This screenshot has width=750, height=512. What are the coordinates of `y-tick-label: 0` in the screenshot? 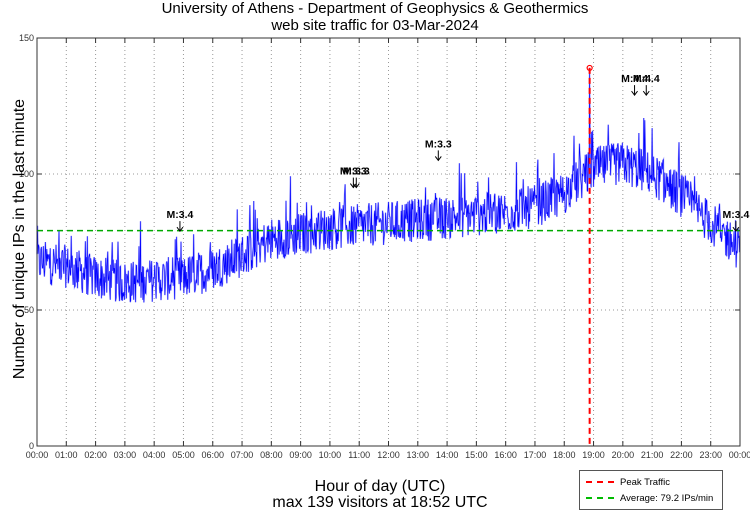 It's located at (31, 446).